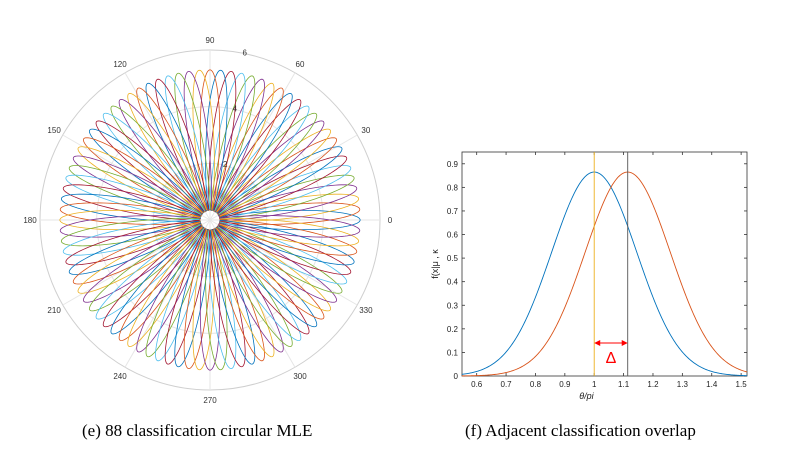 The image size is (787, 458). What do you see at coordinates (54, 310) in the screenshot?
I see `polar-angle-tick-label: 210` at bounding box center [54, 310].